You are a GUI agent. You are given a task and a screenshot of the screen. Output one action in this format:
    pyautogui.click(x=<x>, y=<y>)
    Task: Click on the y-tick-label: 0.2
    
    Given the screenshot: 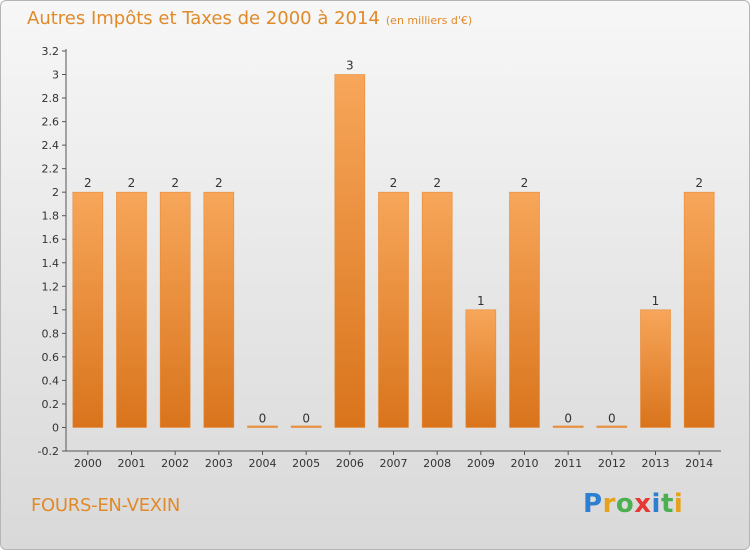 What is the action you would take?
    pyautogui.click(x=51, y=404)
    